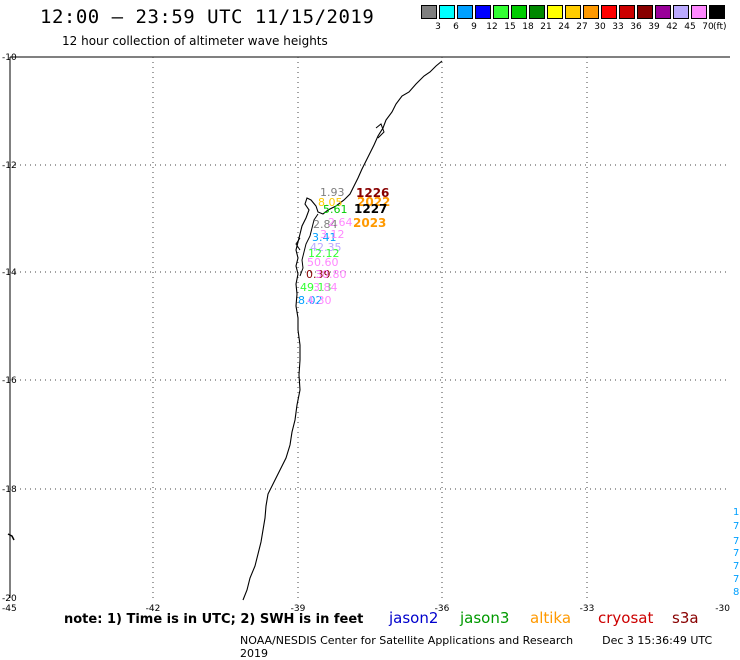  What do you see at coordinates (370, 209) in the screenshot?
I see `pass-time-label: 1227` at bounding box center [370, 209].